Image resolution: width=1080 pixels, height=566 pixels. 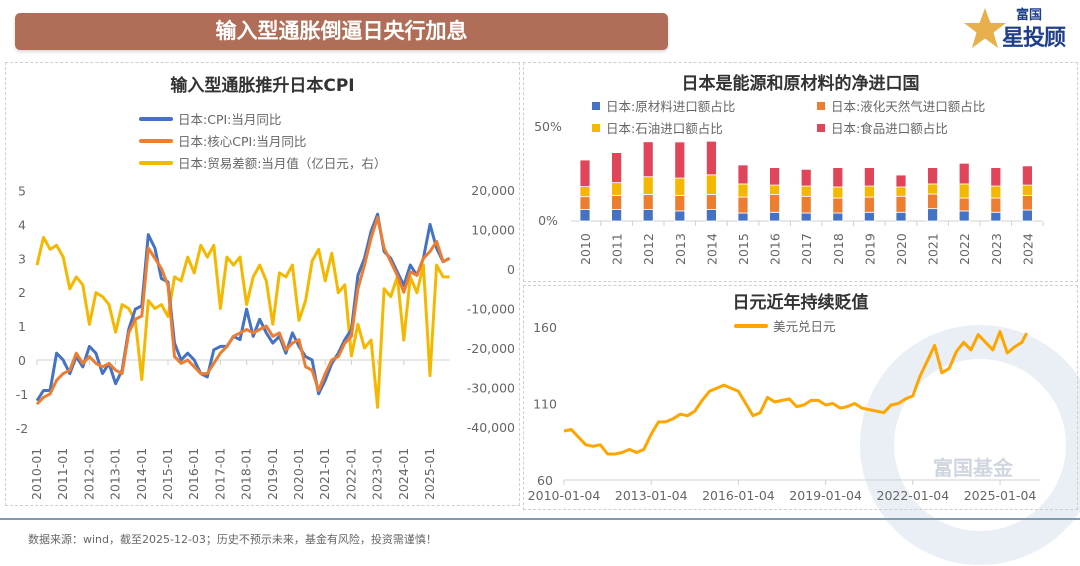 What do you see at coordinates (1000, 495) in the screenshot?
I see `x-tick-label: 2025-01-04` at bounding box center [1000, 495].